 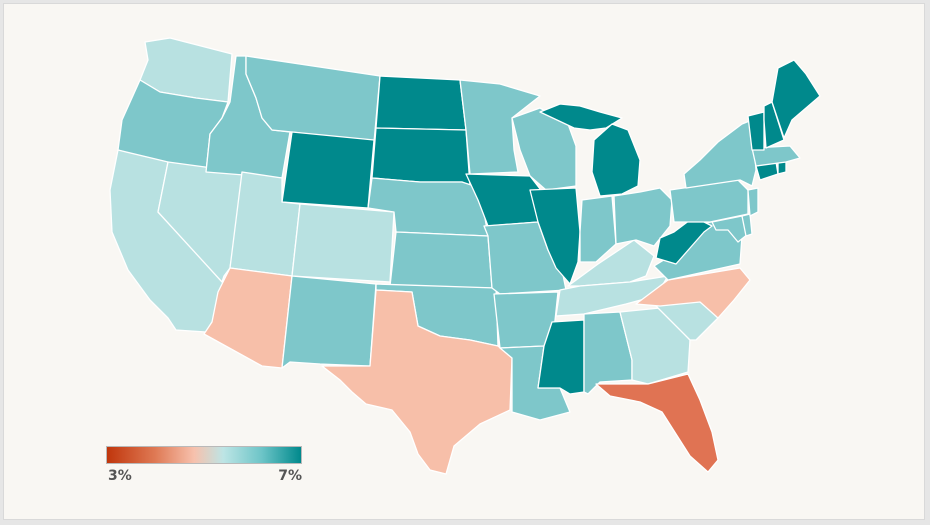 What do you see at coordinates (590, 150) in the screenshot?
I see `state-MI` at bounding box center [590, 150].